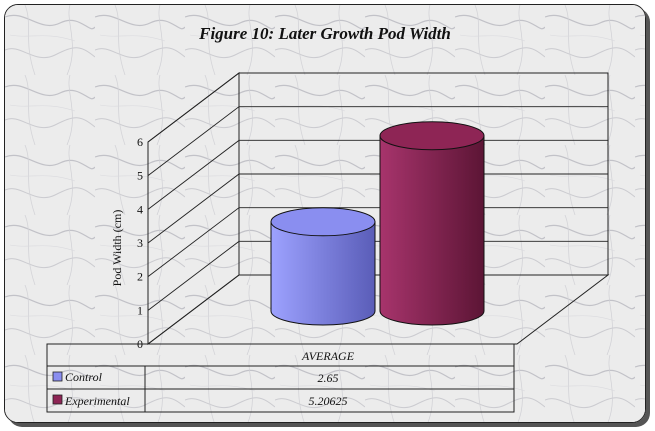  What do you see at coordinates (84, 377) in the screenshot?
I see `legend-label-control: Control` at bounding box center [84, 377].